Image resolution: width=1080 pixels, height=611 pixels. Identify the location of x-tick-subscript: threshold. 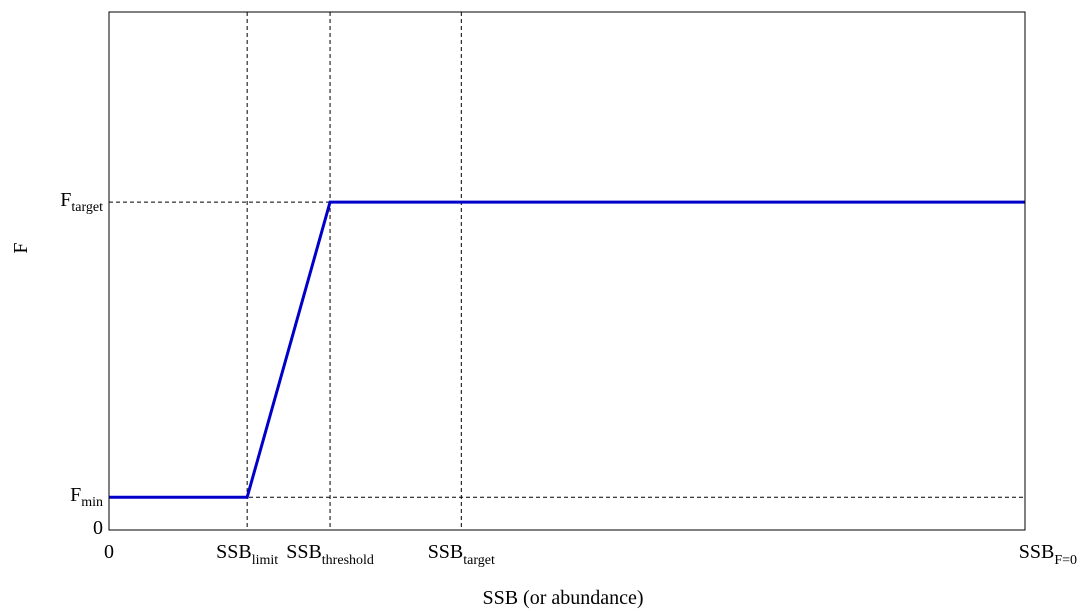
(348, 560).